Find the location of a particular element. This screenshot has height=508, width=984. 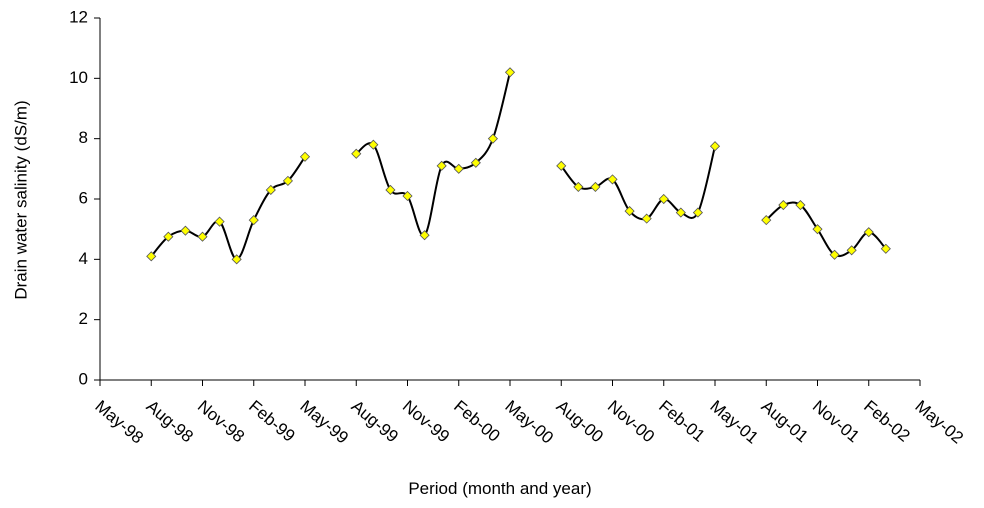

x-tick-label: May-02 is located at coordinates (939, 422).